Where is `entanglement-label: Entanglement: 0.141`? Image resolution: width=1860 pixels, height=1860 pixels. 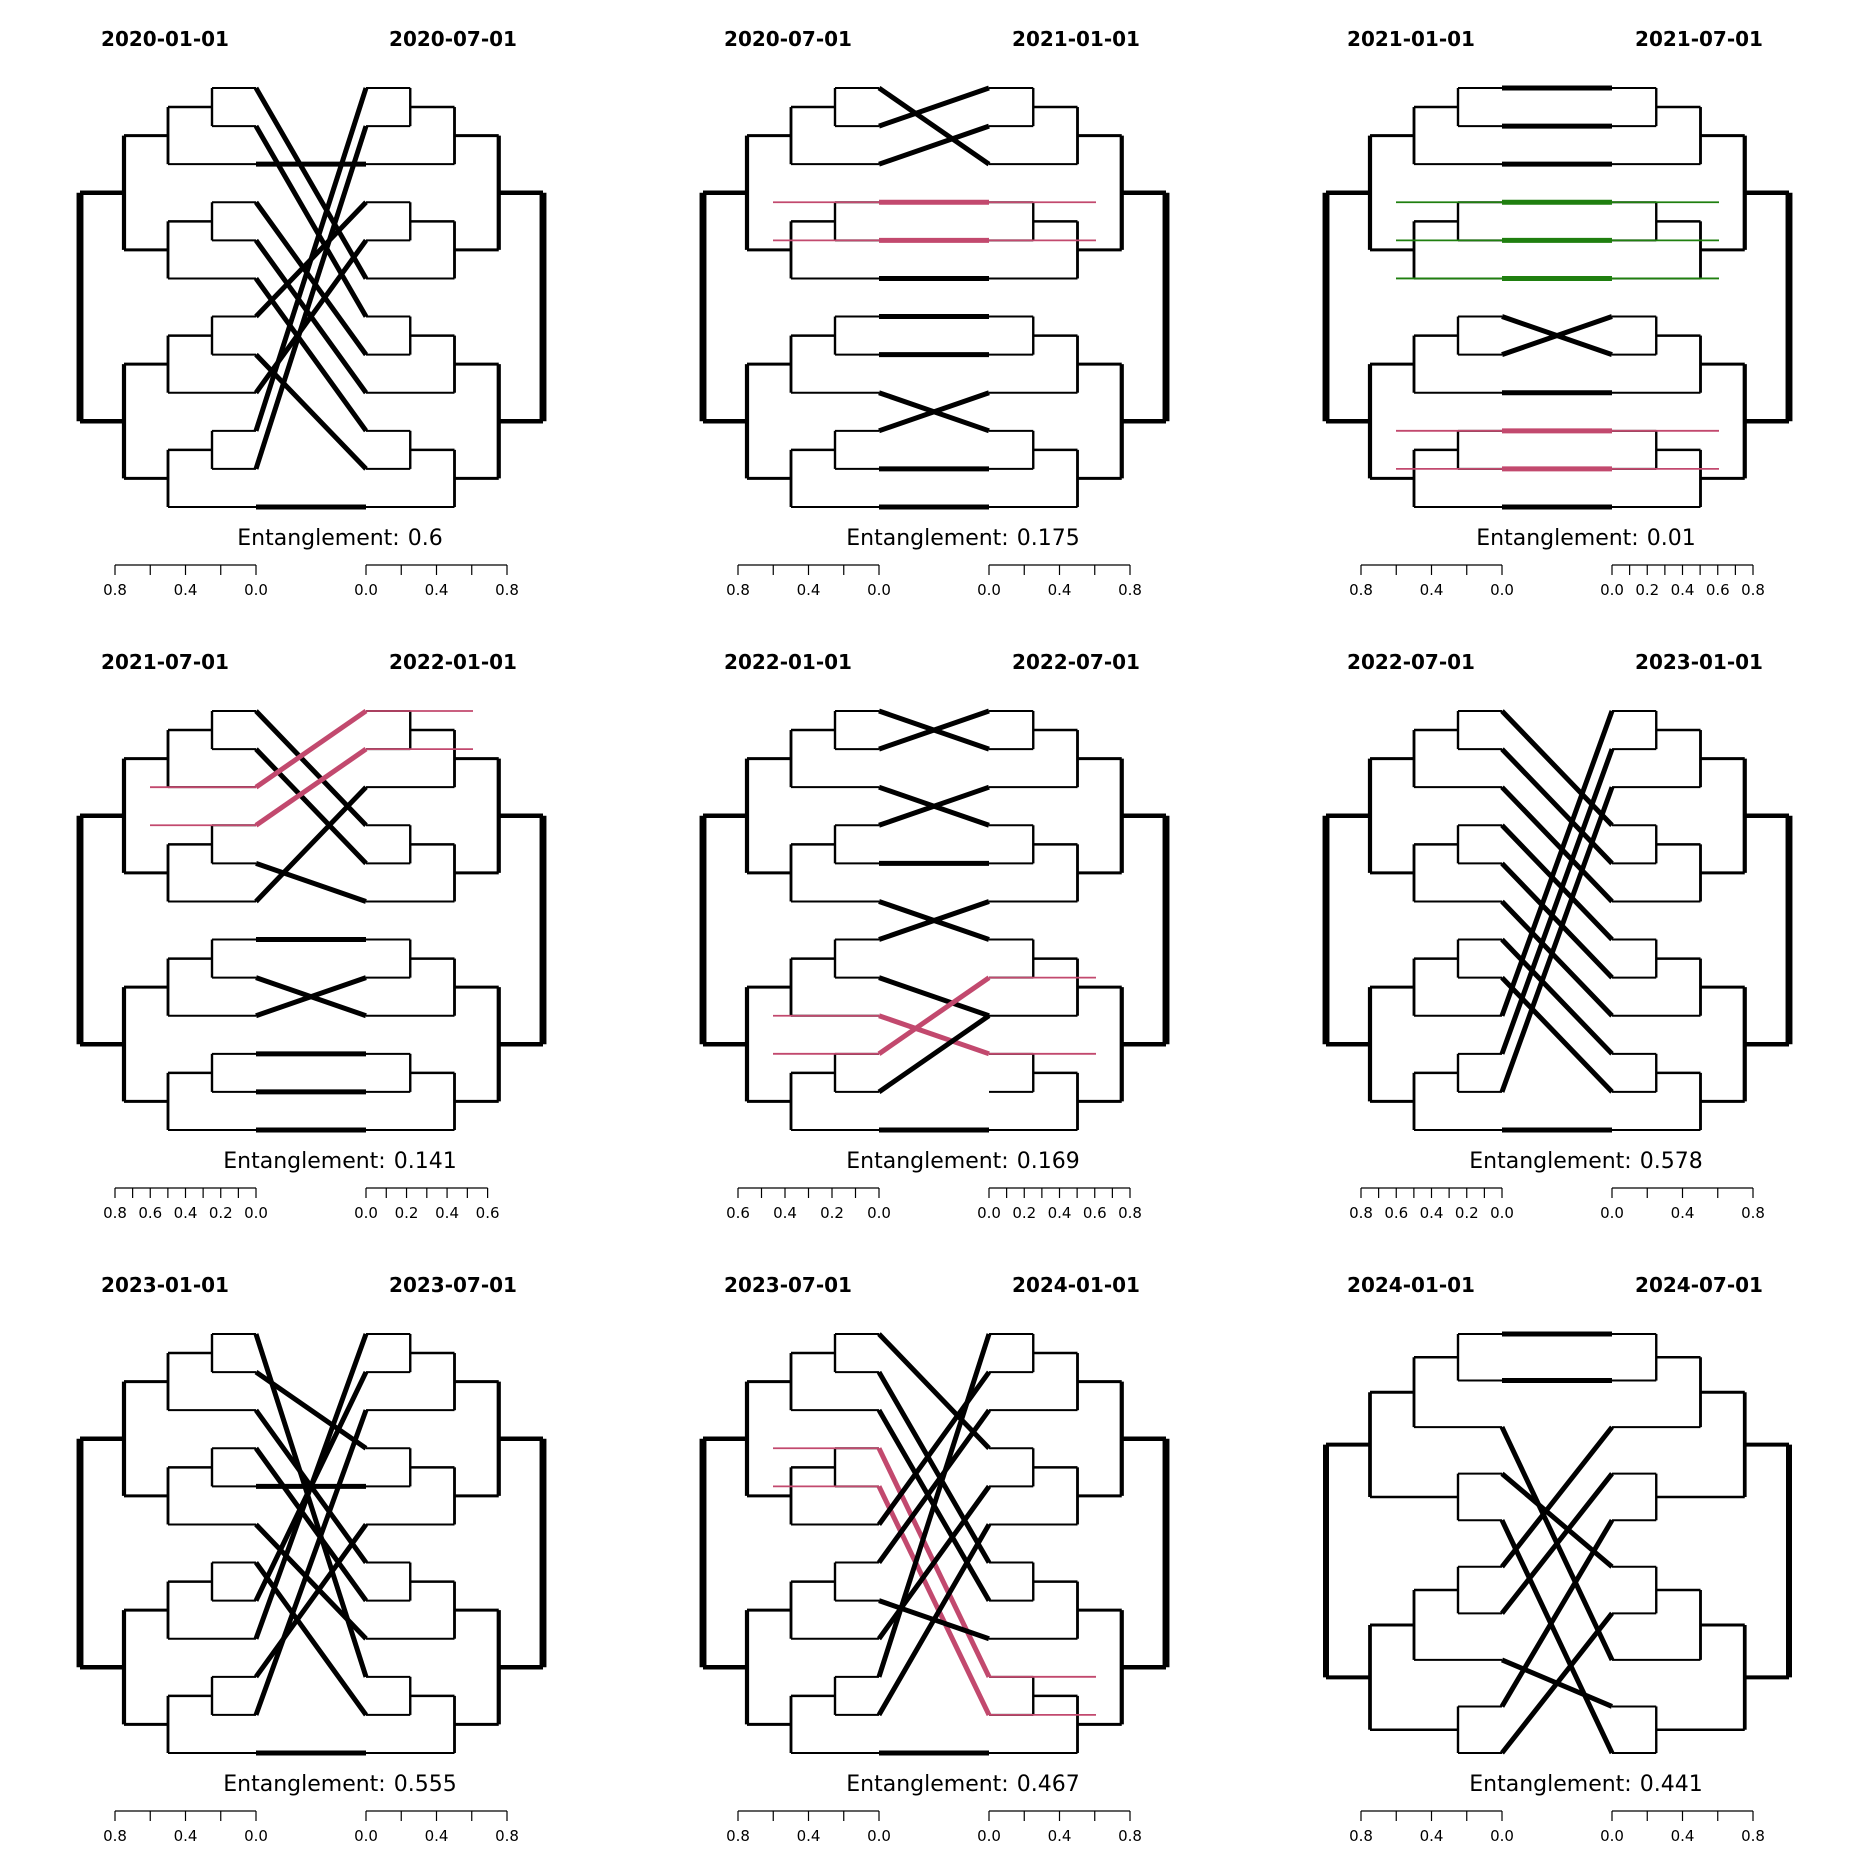 entanglement-label: Entanglement: 0.141 is located at coordinates (339, 1161).